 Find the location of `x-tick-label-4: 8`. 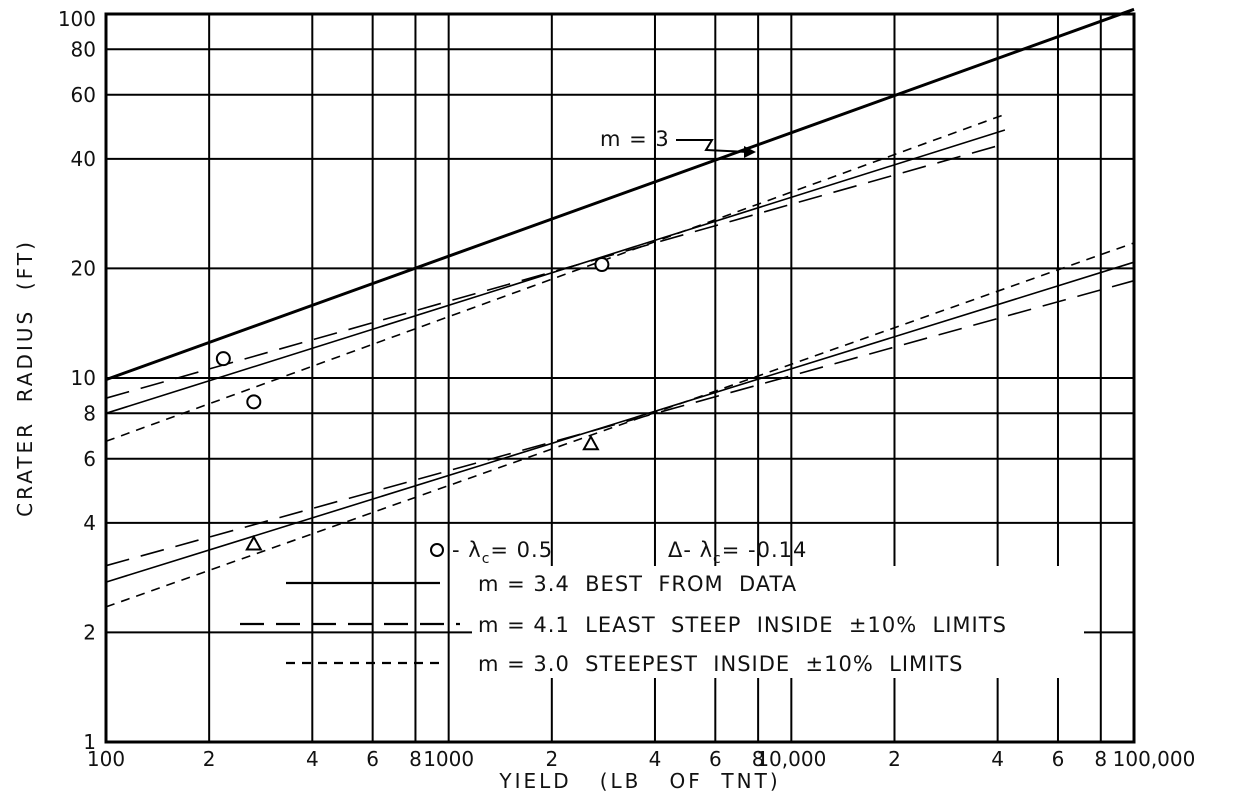

x-tick-label-4: 8 is located at coordinates (415, 759).